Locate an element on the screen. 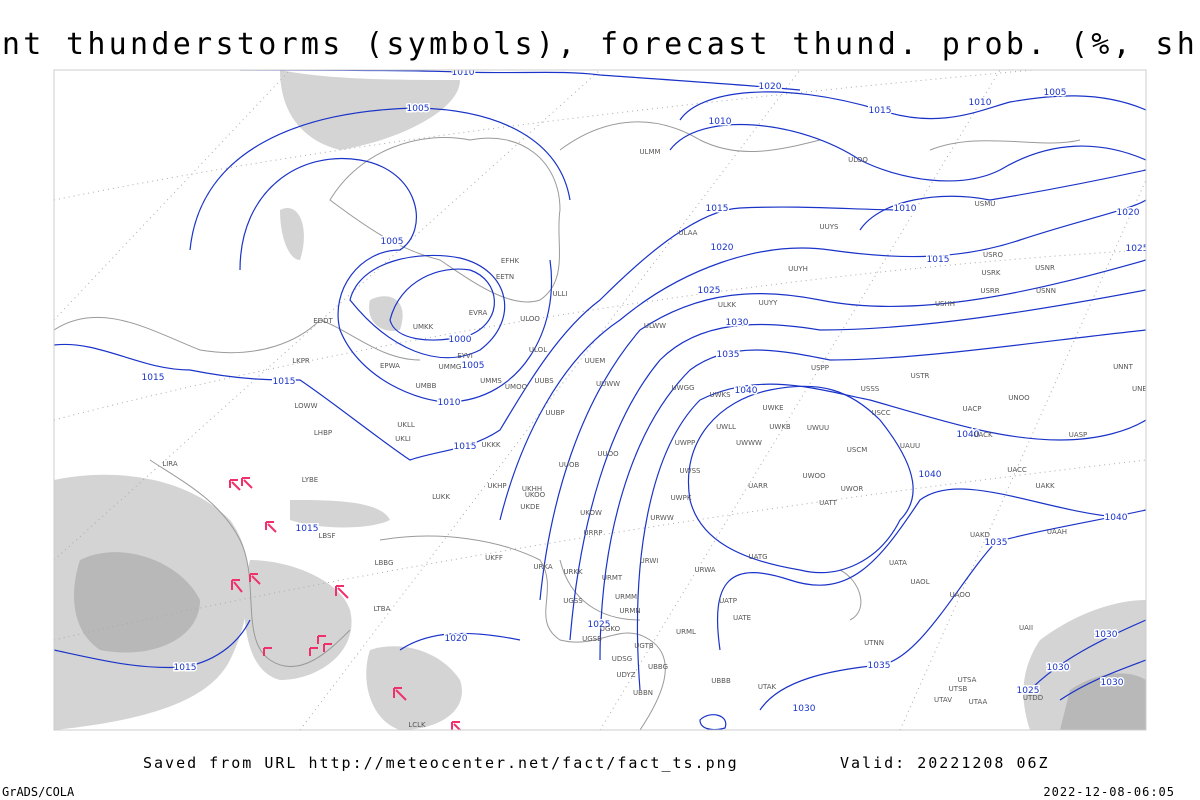 This screenshot has height=800, width=1200. station-label: UTAK is located at coordinates (767, 687).